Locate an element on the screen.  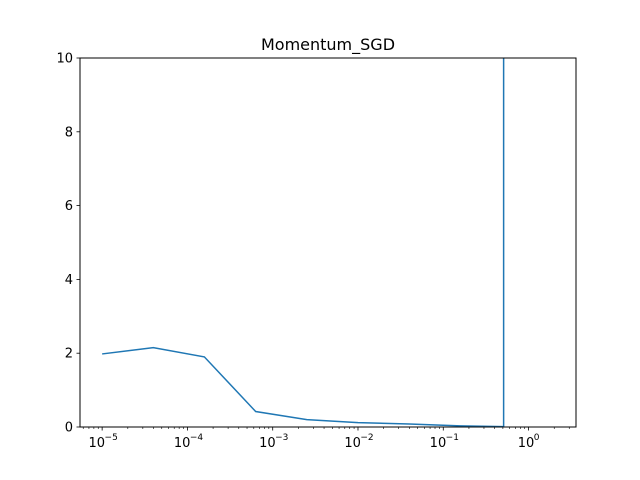
x-tick-label: 10 −2 is located at coordinates (358, 442).